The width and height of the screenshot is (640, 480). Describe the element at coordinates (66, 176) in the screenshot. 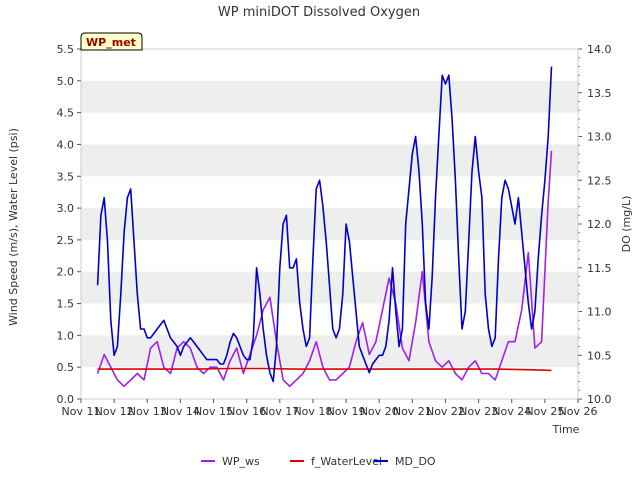

I see `y-left-tick-label: 3.5` at that location.